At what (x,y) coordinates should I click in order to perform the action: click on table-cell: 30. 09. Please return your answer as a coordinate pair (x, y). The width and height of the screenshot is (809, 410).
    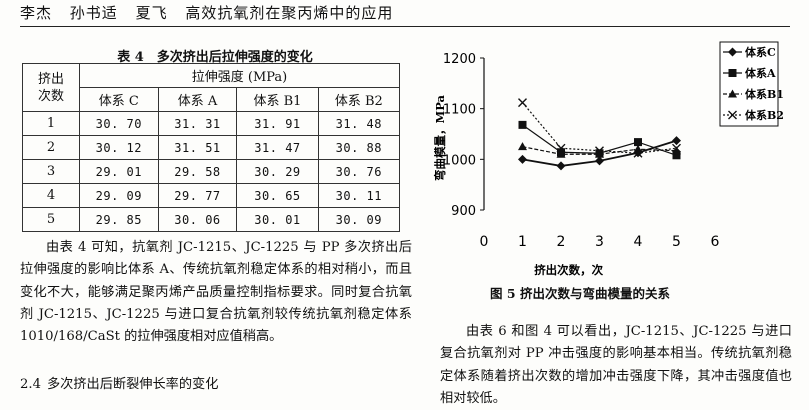
    Looking at the image, I should click on (359, 219).